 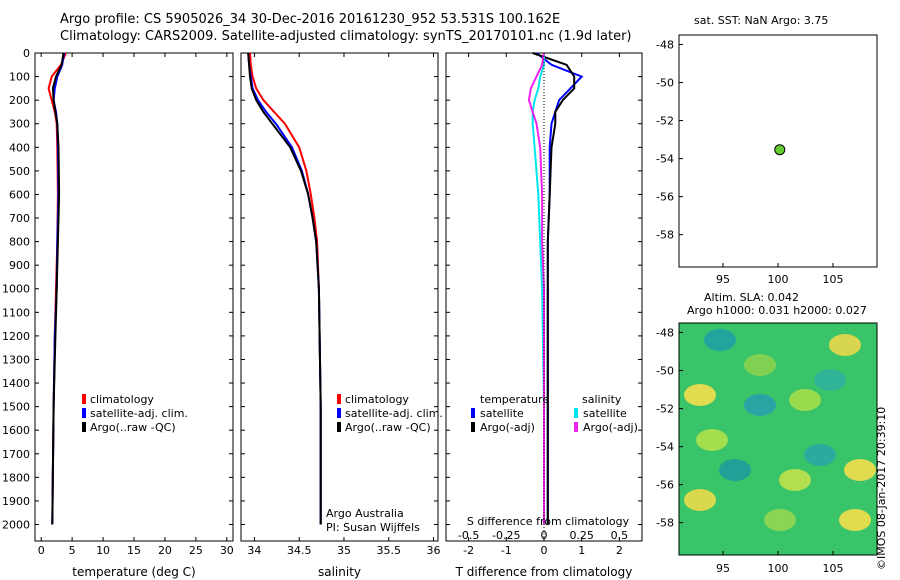 I want to click on pi-name-label: PI: Susan Wijffels, so click(x=373, y=527).